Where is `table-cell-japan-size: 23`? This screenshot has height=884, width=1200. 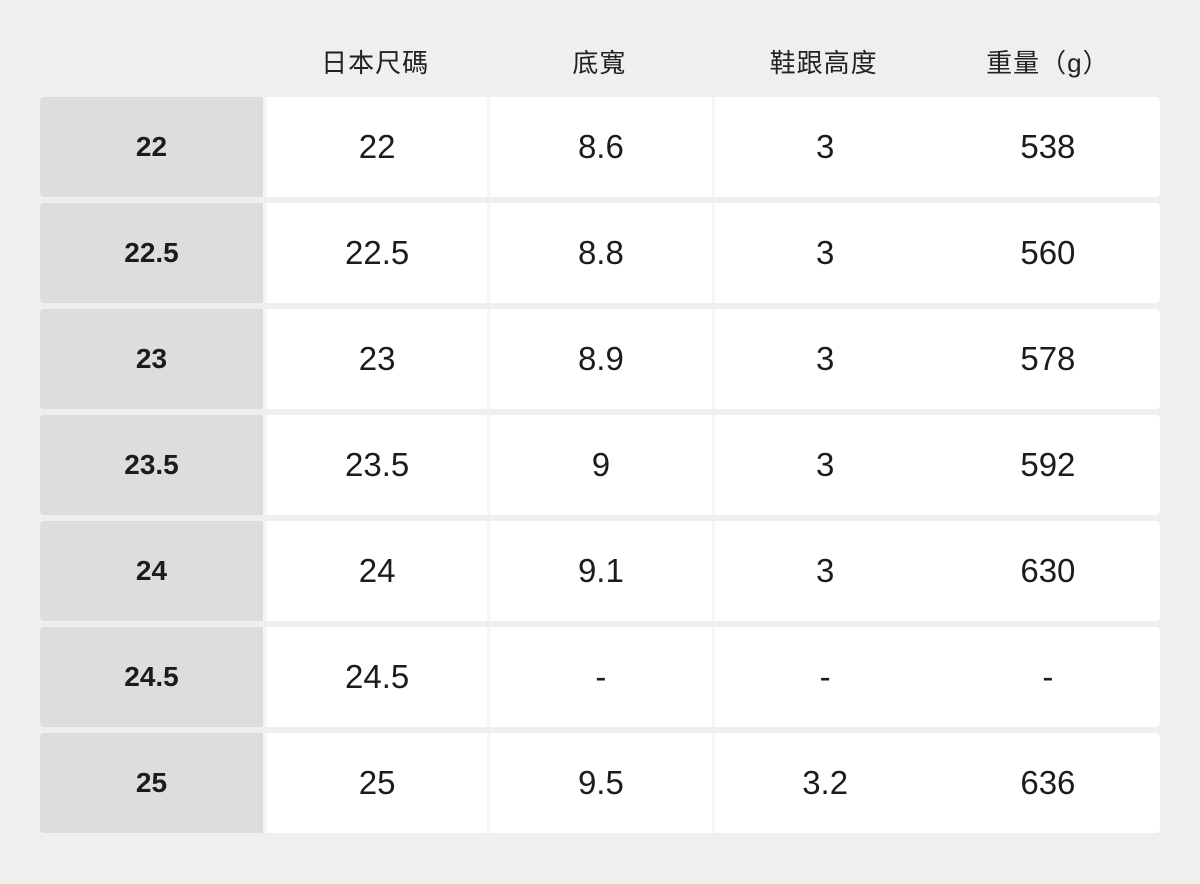 table-cell-japan-size: 23 is located at coordinates (375, 359).